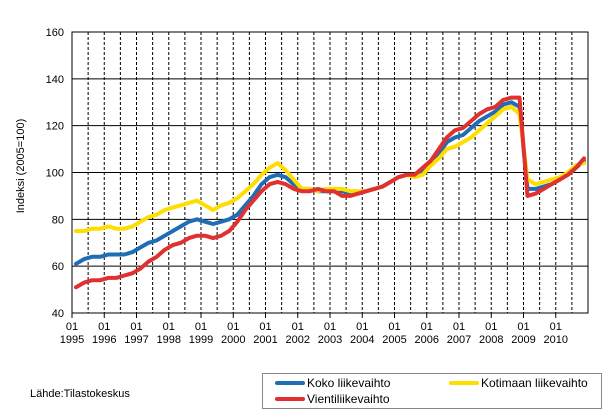  What do you see at coordinates (265, 340) in the screenshot?
I see `x-tick-year-label: 2001` at bounding box center [265, 340].